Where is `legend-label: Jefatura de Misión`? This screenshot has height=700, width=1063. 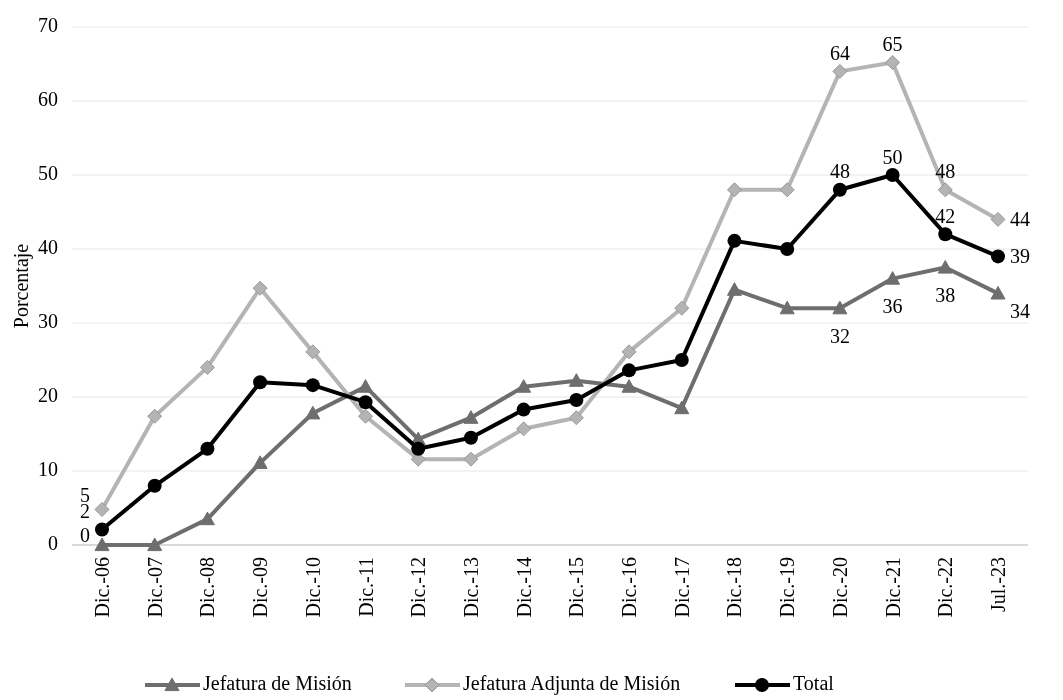 legend-label: Jefatura de Misión is located at coordinates (277, 682).